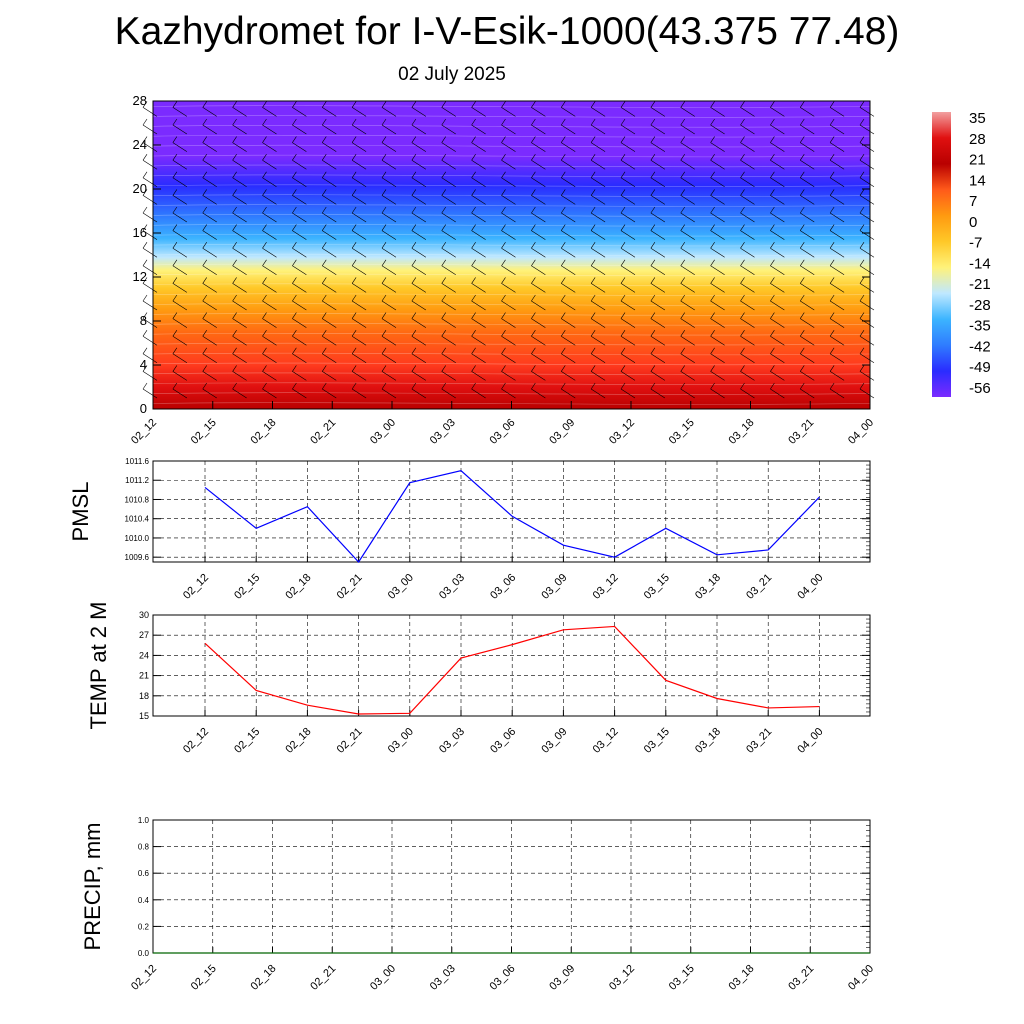 This screenshot has width=1024, height=1024. Describe the element at coordinates (144, 615) in the screenshot. I see `y-tick-label: 30` at that location.